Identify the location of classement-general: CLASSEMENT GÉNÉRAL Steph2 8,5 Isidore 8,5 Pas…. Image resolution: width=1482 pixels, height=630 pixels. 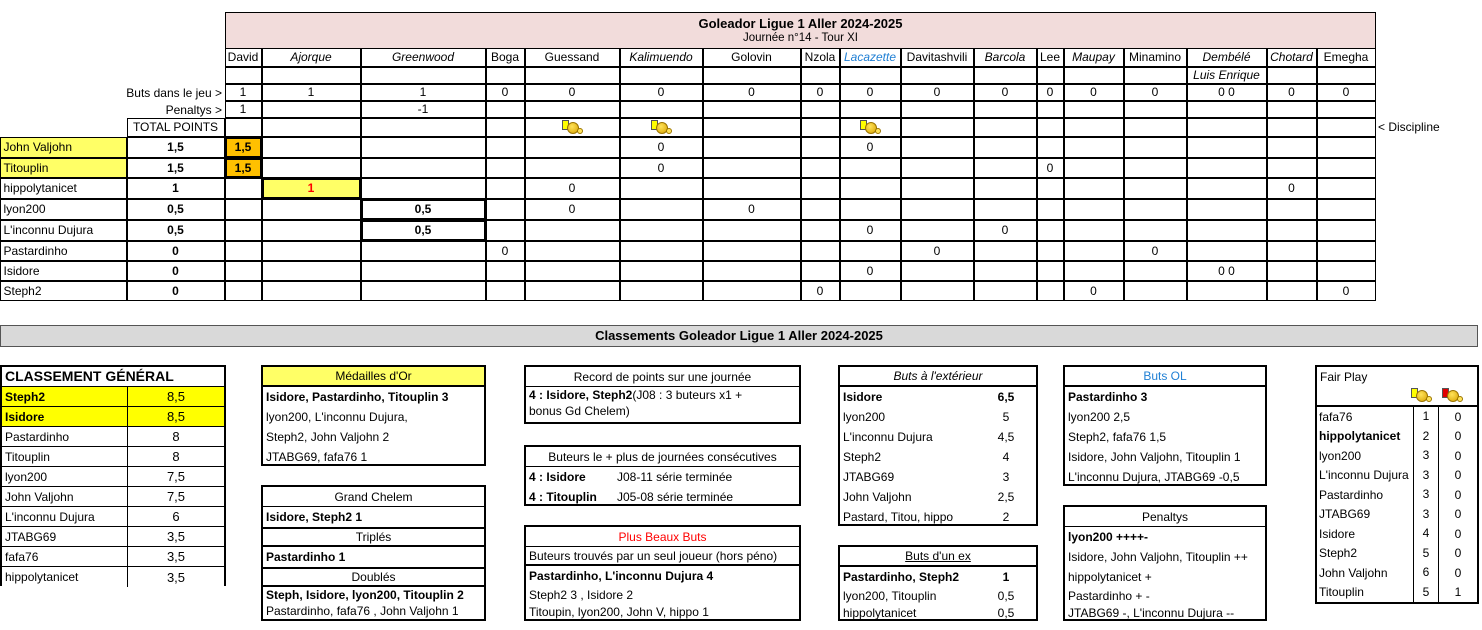
(113, 476).